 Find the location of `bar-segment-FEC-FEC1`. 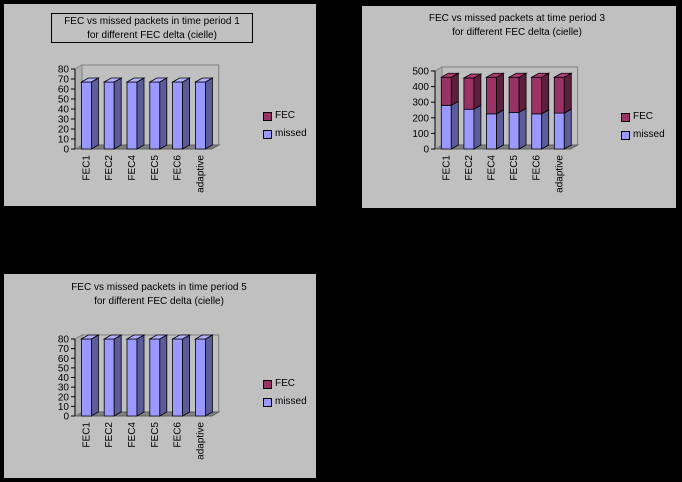

bar-segment-FEC-FEC1 is located at coordinates (446, 91).